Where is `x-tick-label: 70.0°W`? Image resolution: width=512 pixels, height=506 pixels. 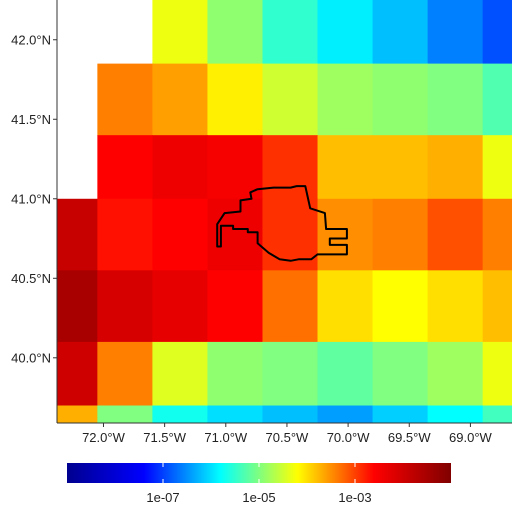
x-tick-label: 70.0°W is located at coordinates (349, 437).